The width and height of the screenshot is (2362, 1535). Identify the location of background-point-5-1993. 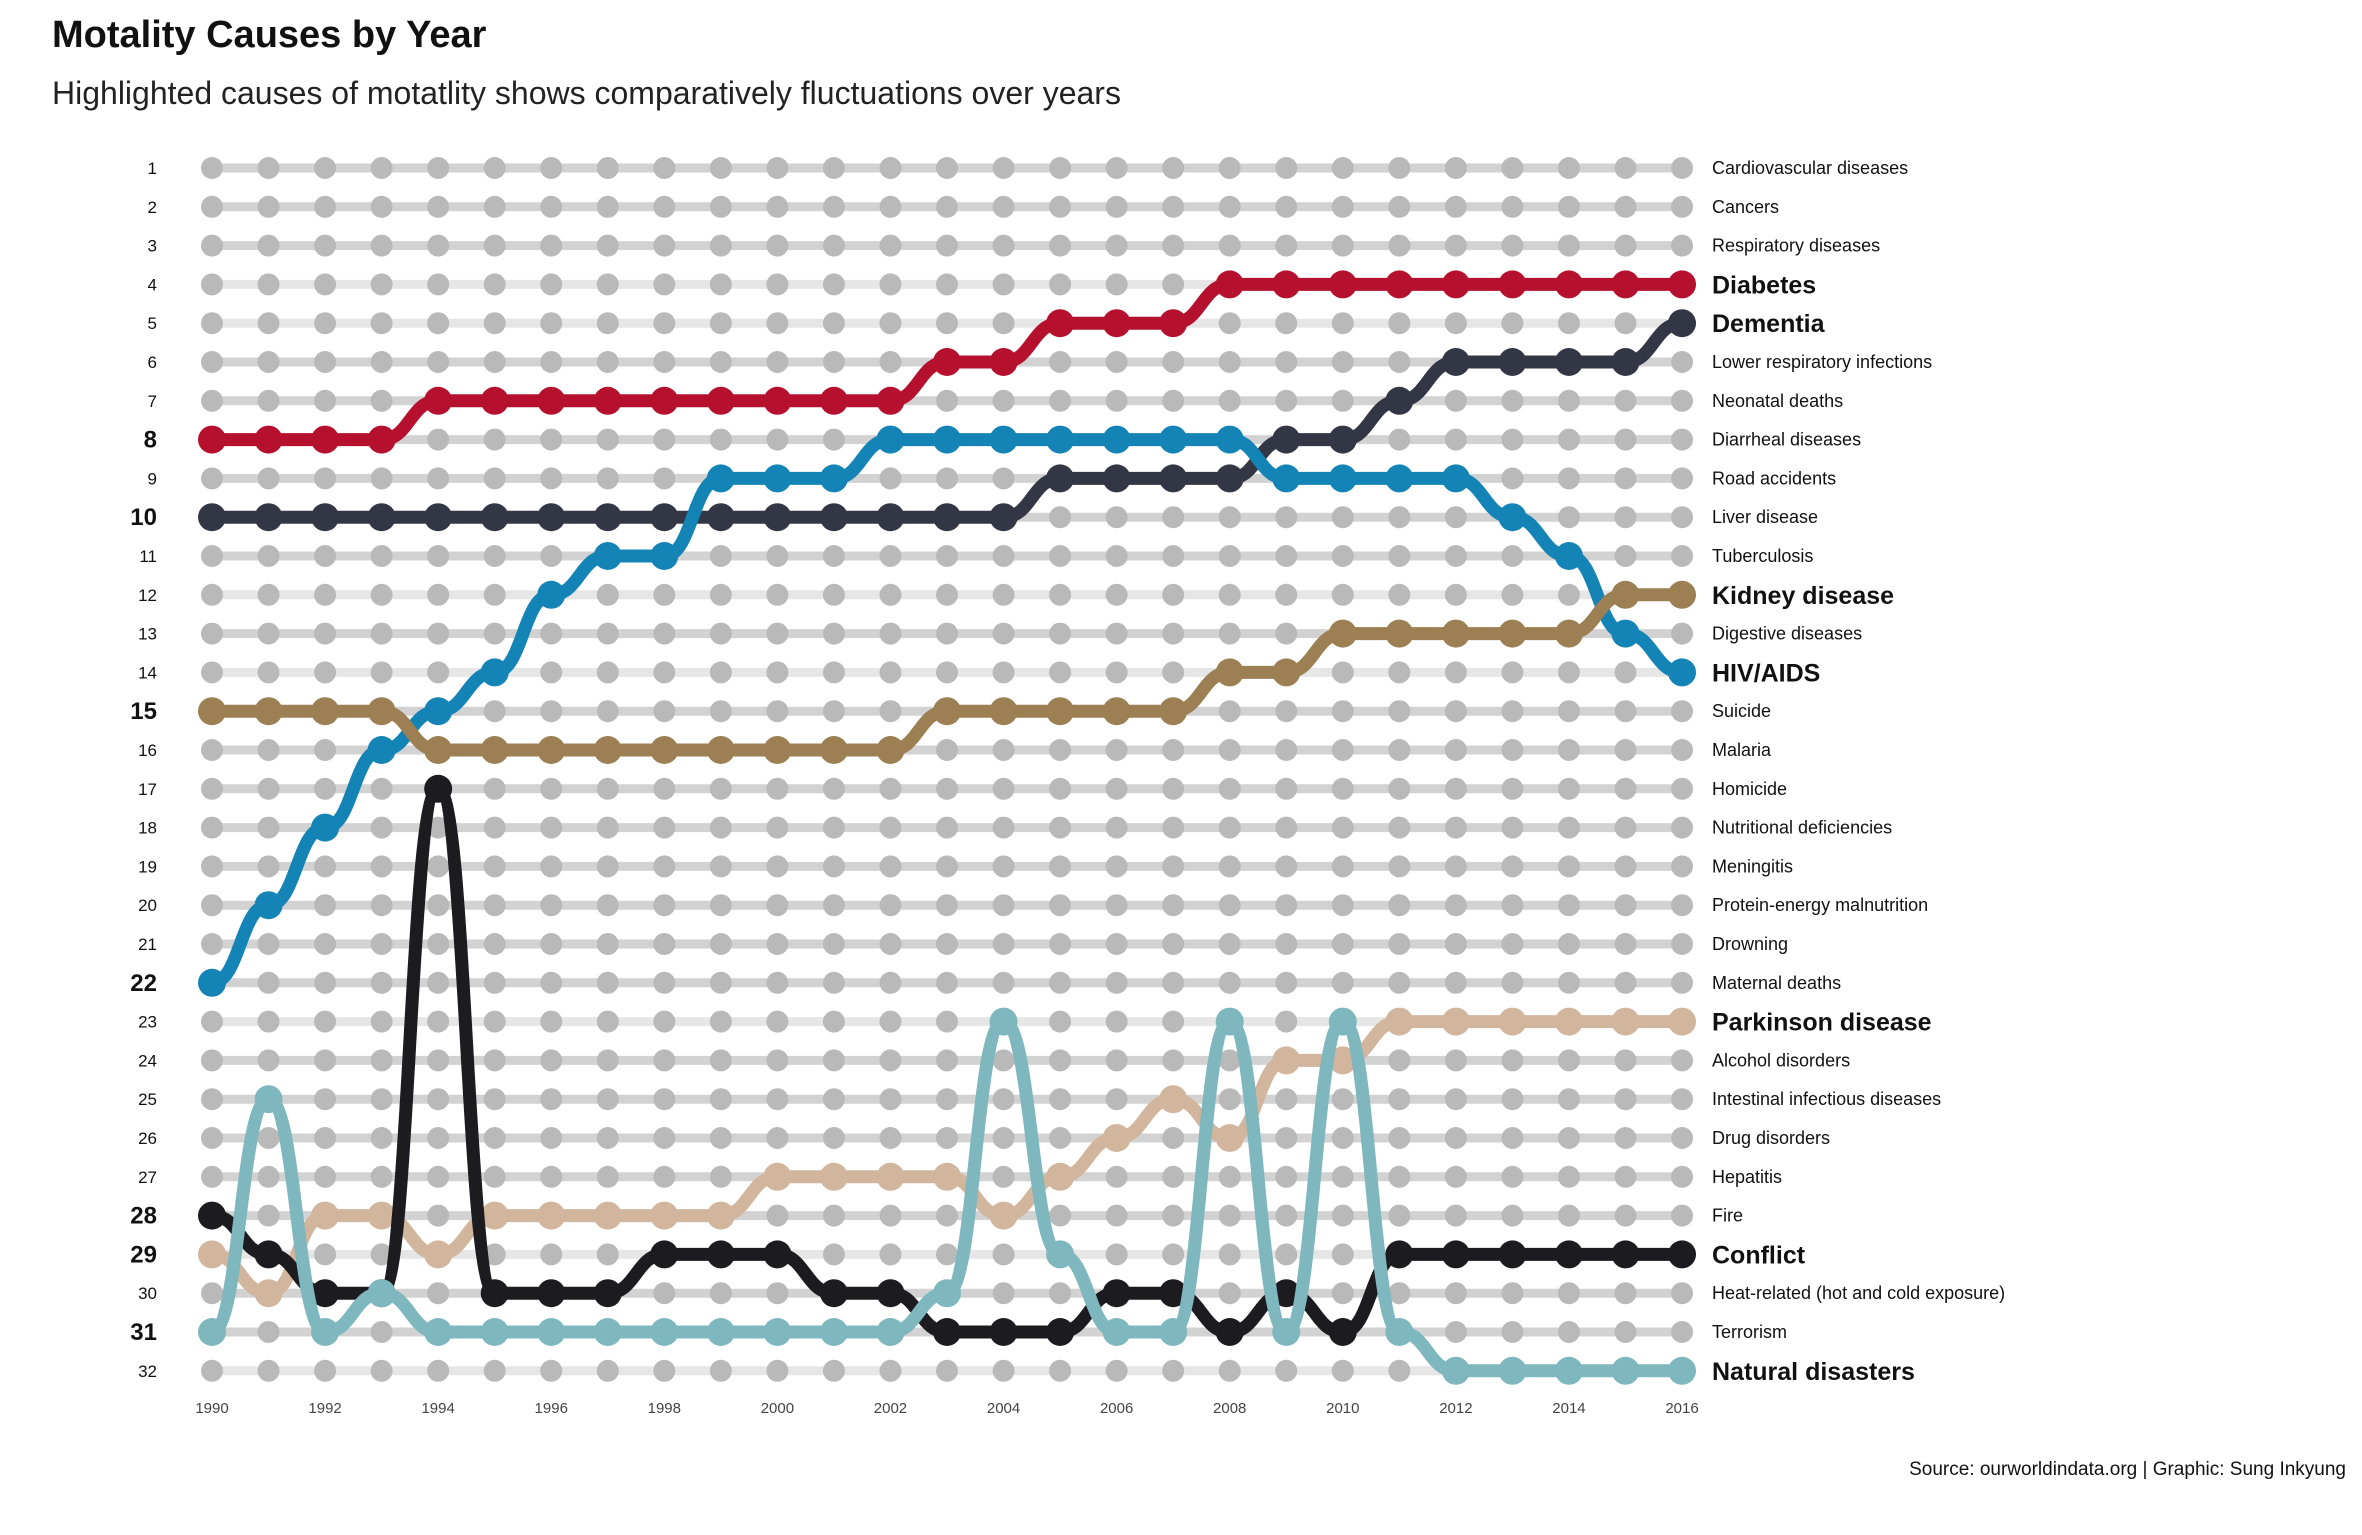
(381, 323).